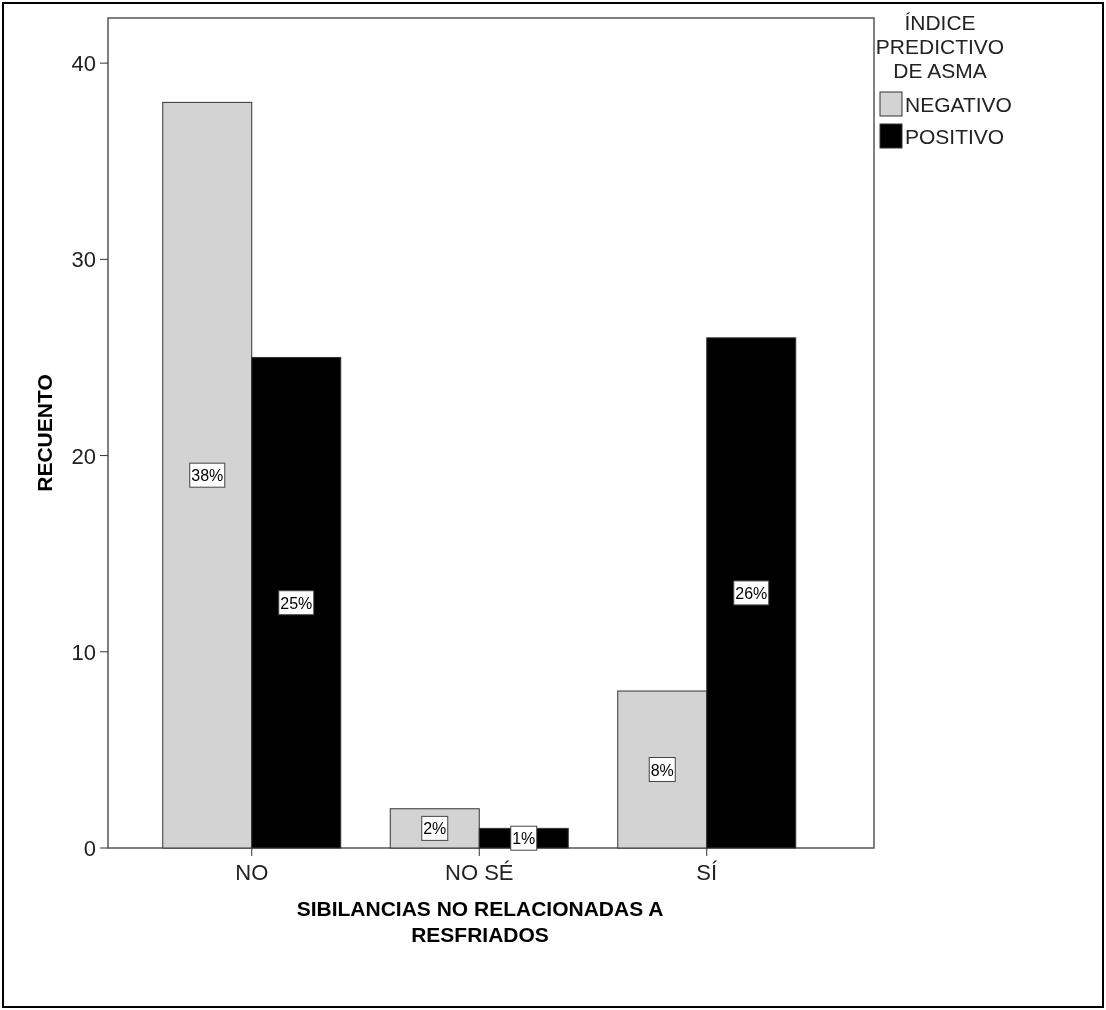  What do you see at coordinates (83, 260) in the screenshot?
I see `y-tick-label: 30` at bounding box center [83, 260].